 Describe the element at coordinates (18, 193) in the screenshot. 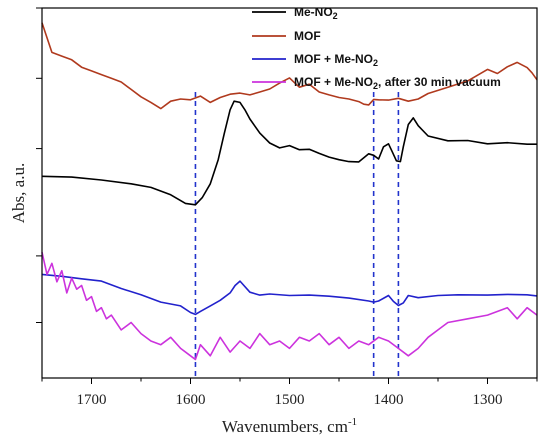

I see `y-axis-title: Abs, a.u.` at that location.